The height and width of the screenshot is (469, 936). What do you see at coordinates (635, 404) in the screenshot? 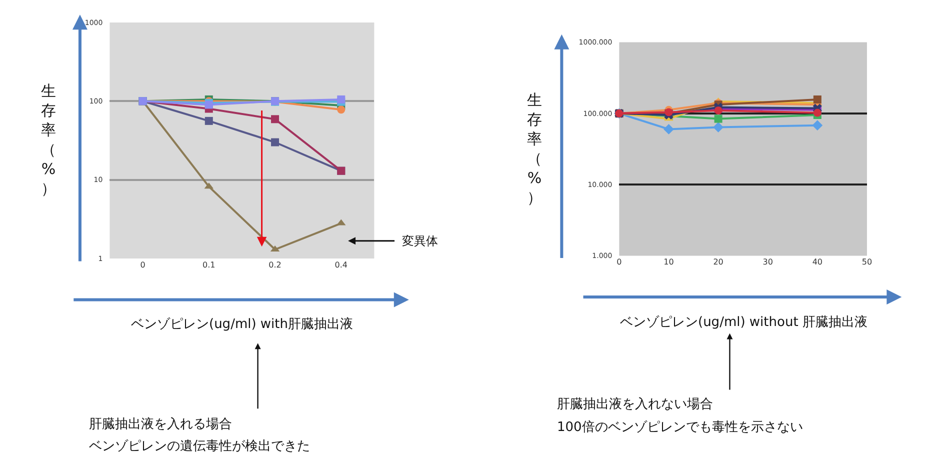
I see `text: 肝臓抽出液を入れない場合` at bounding box center [635, 404].